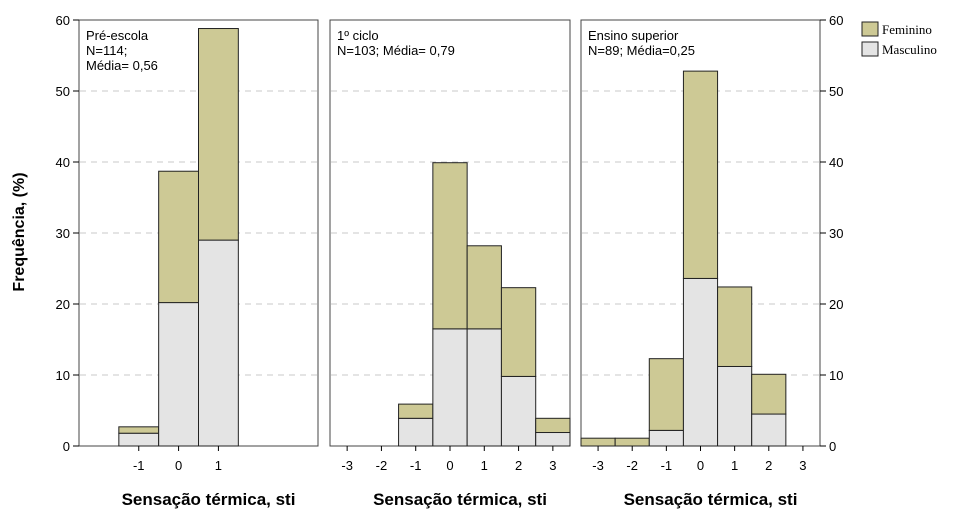 This screenshot has height=512, width=969. What do you see at coordinates (633, 35) in the screenshot?
I see `panel-annotation: Ensino superior` at bounding box center [633, 35].